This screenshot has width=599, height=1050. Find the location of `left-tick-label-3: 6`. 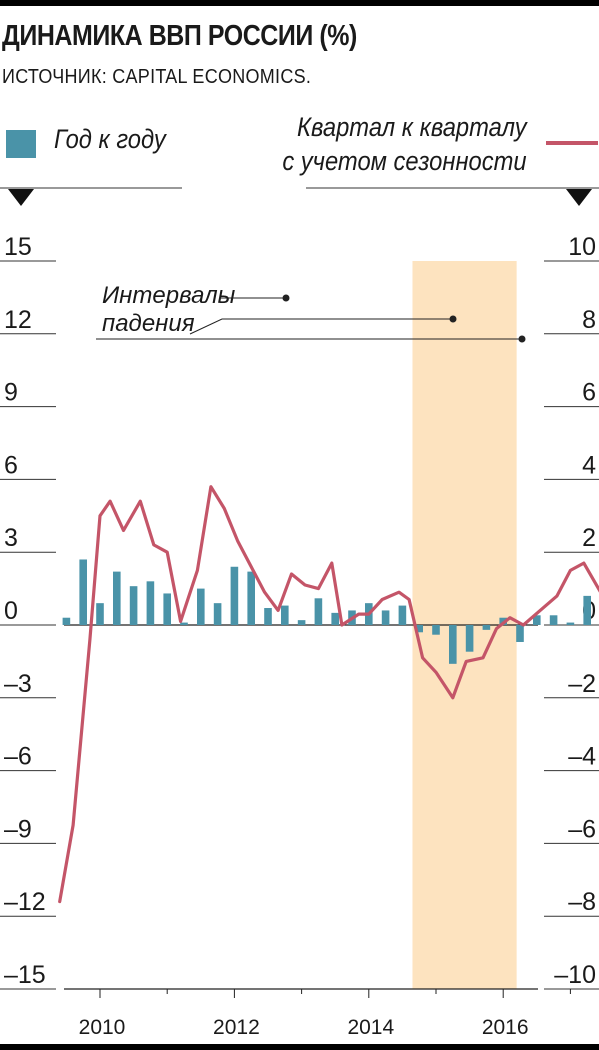

left-tick-label-3: 6 is located at coordinates (11, 465).